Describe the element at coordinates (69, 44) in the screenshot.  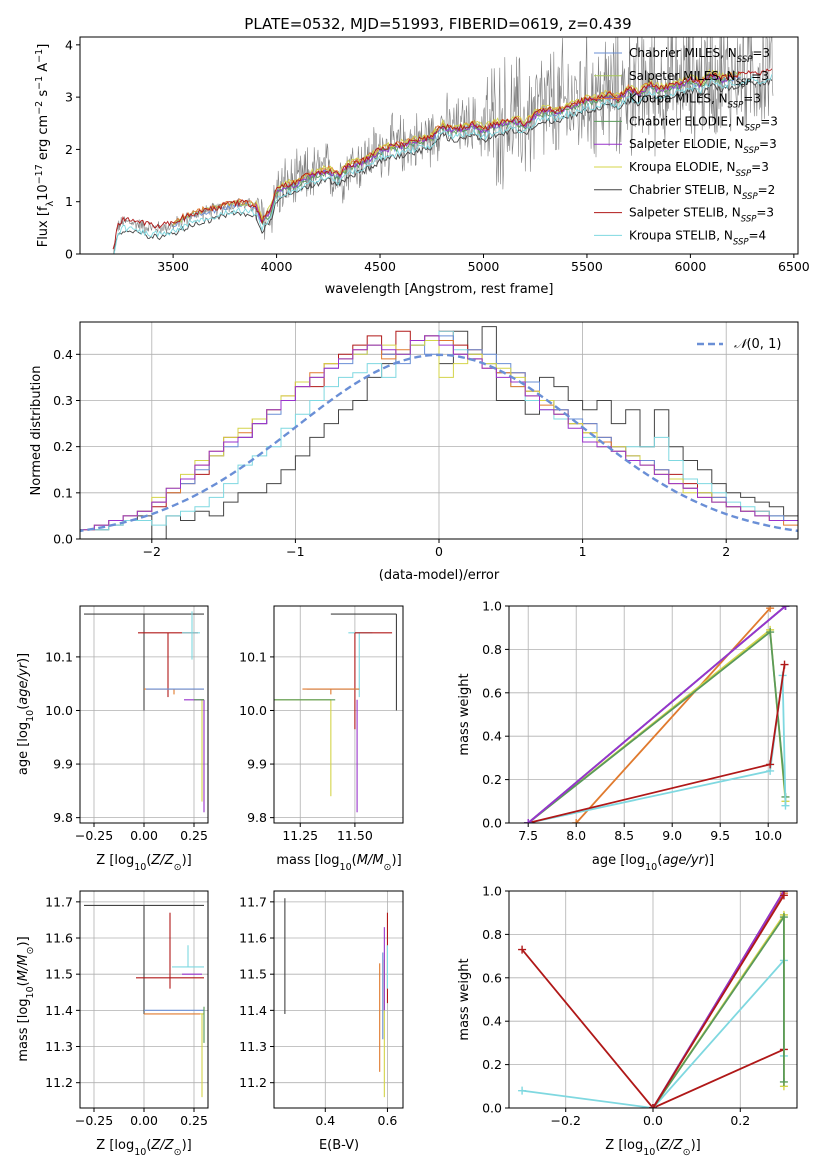
I see `y-tick-label: 4` at that location.